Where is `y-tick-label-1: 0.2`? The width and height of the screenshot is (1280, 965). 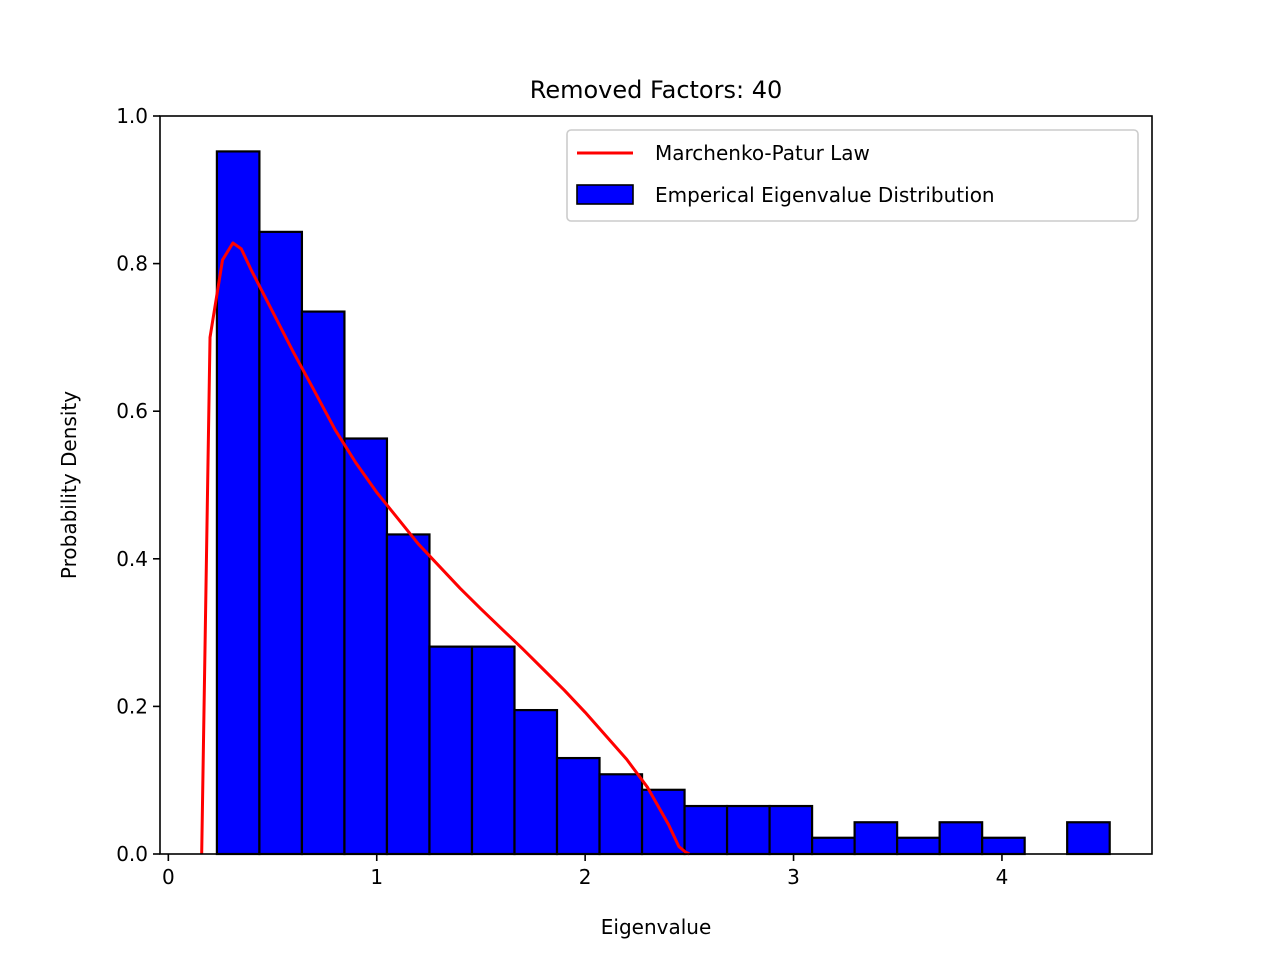 y-tick-label-1: 0.2 is located at coordinates (132, 706).